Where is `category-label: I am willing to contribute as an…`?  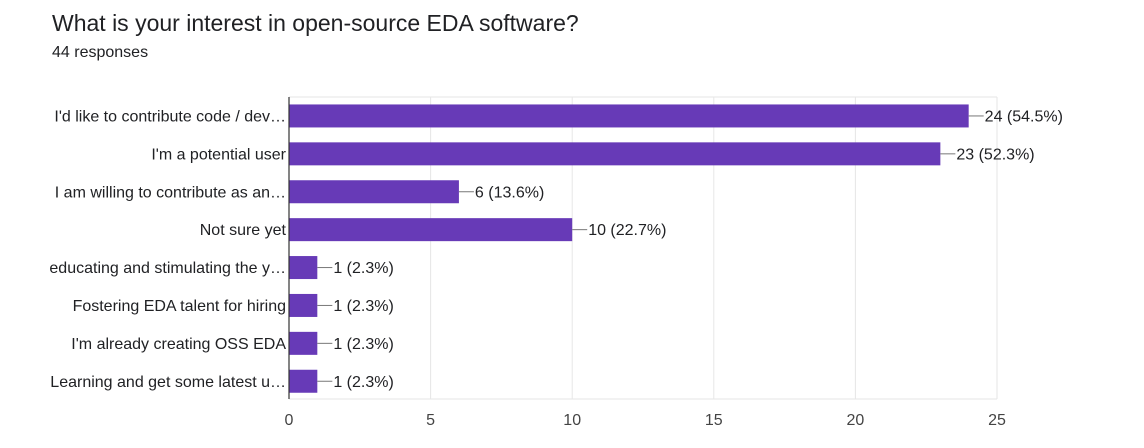 category-label: I am willing to contribute as an… is located at coordinates (170, 192).